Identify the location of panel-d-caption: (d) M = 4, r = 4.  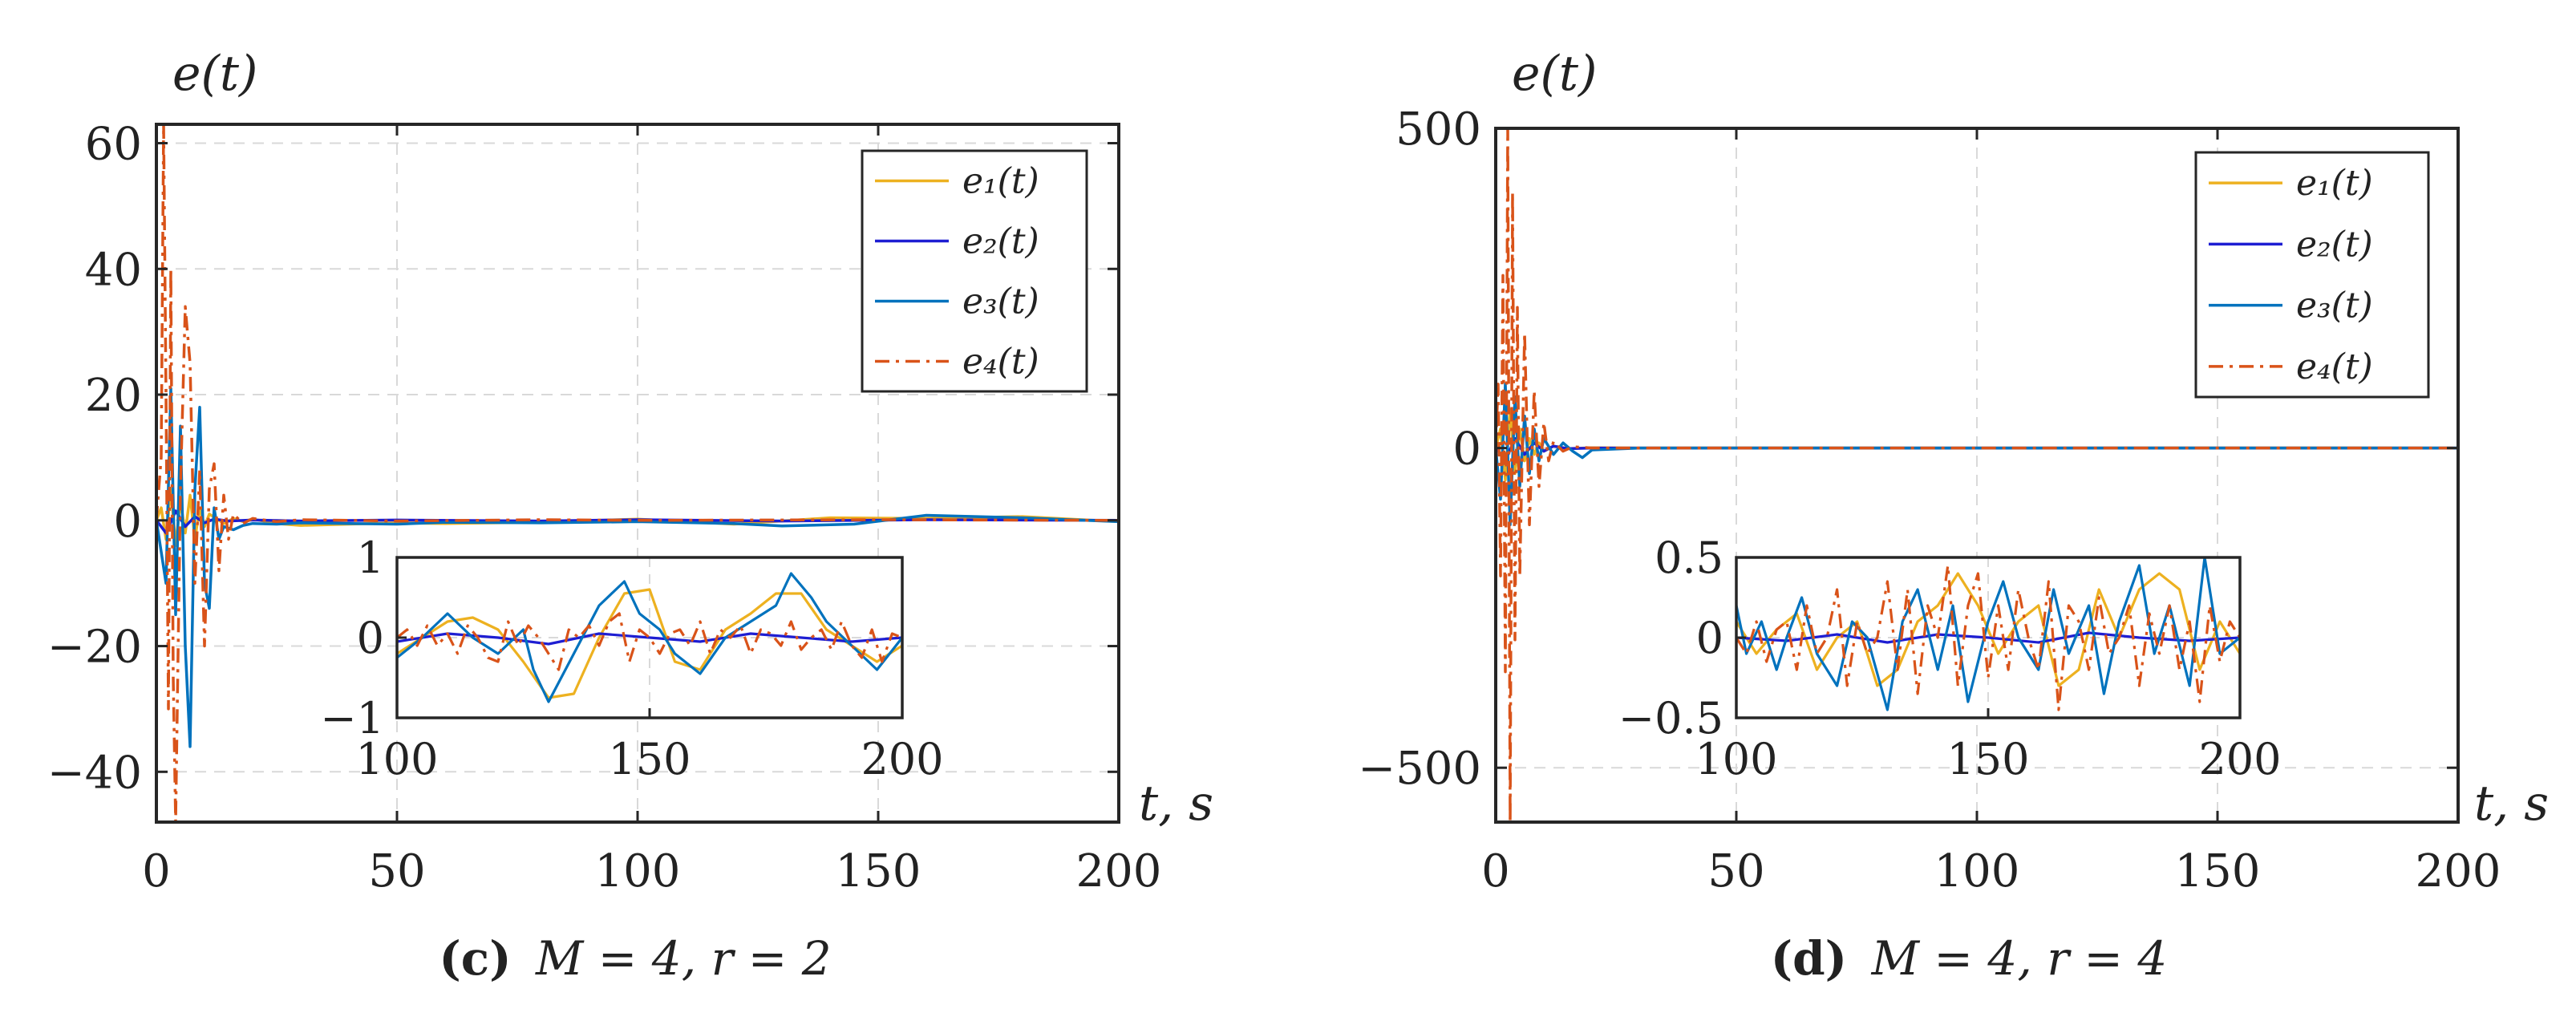
(1969, 958).